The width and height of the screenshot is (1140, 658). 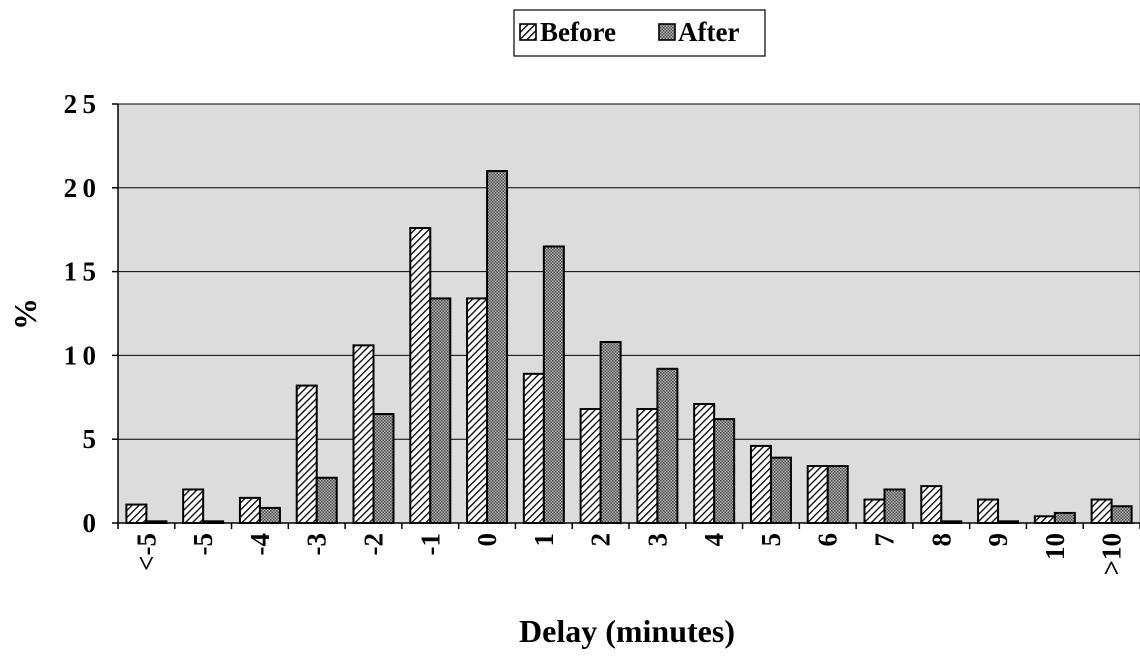 I want to click on y-tick-label: 1 0, so click(x=80, y=355).